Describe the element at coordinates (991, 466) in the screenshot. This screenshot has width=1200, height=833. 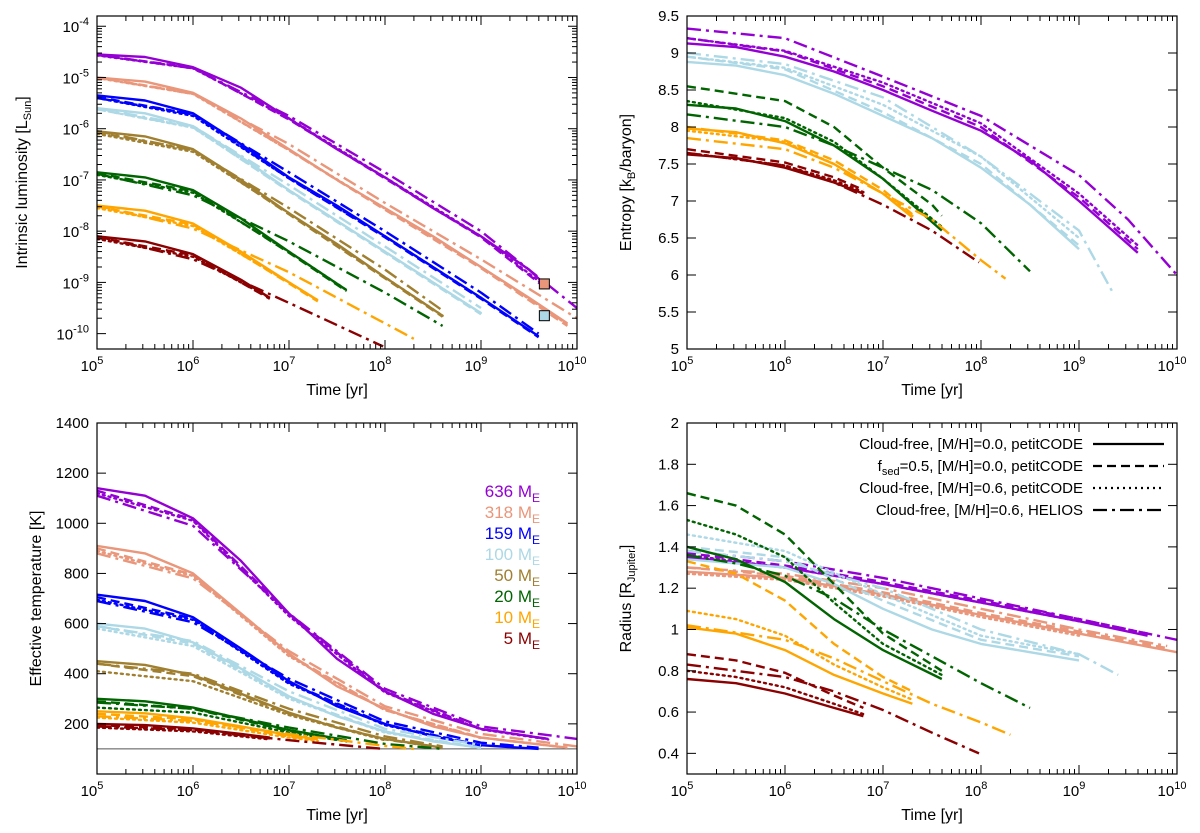
I see `legend-label-post: =0.5, [M/H]=0.0, petitCODE` at that location.